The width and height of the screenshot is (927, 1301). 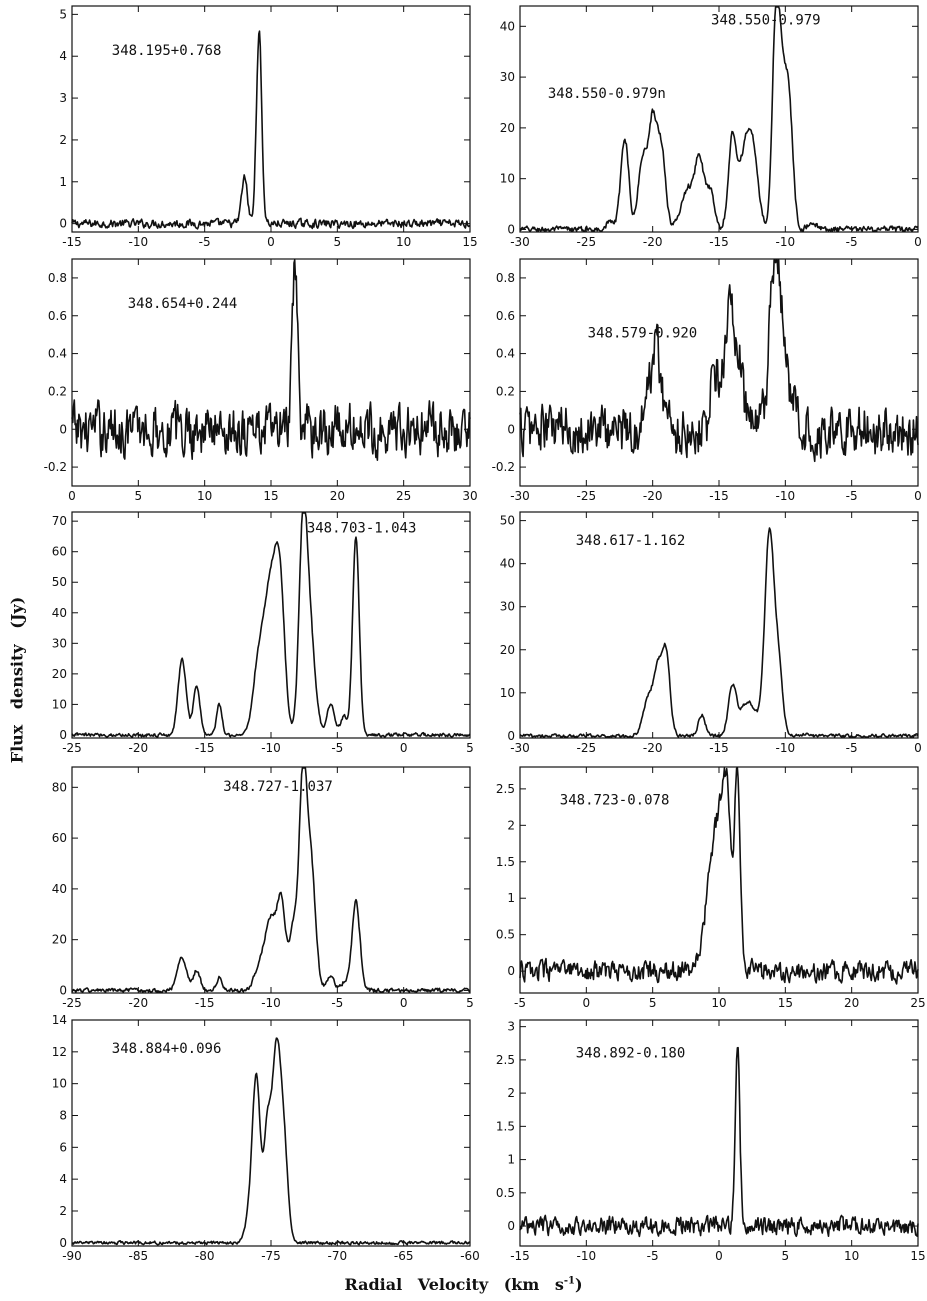 I want to click on x-tick-label: -70, so click(x=338, y=1256).